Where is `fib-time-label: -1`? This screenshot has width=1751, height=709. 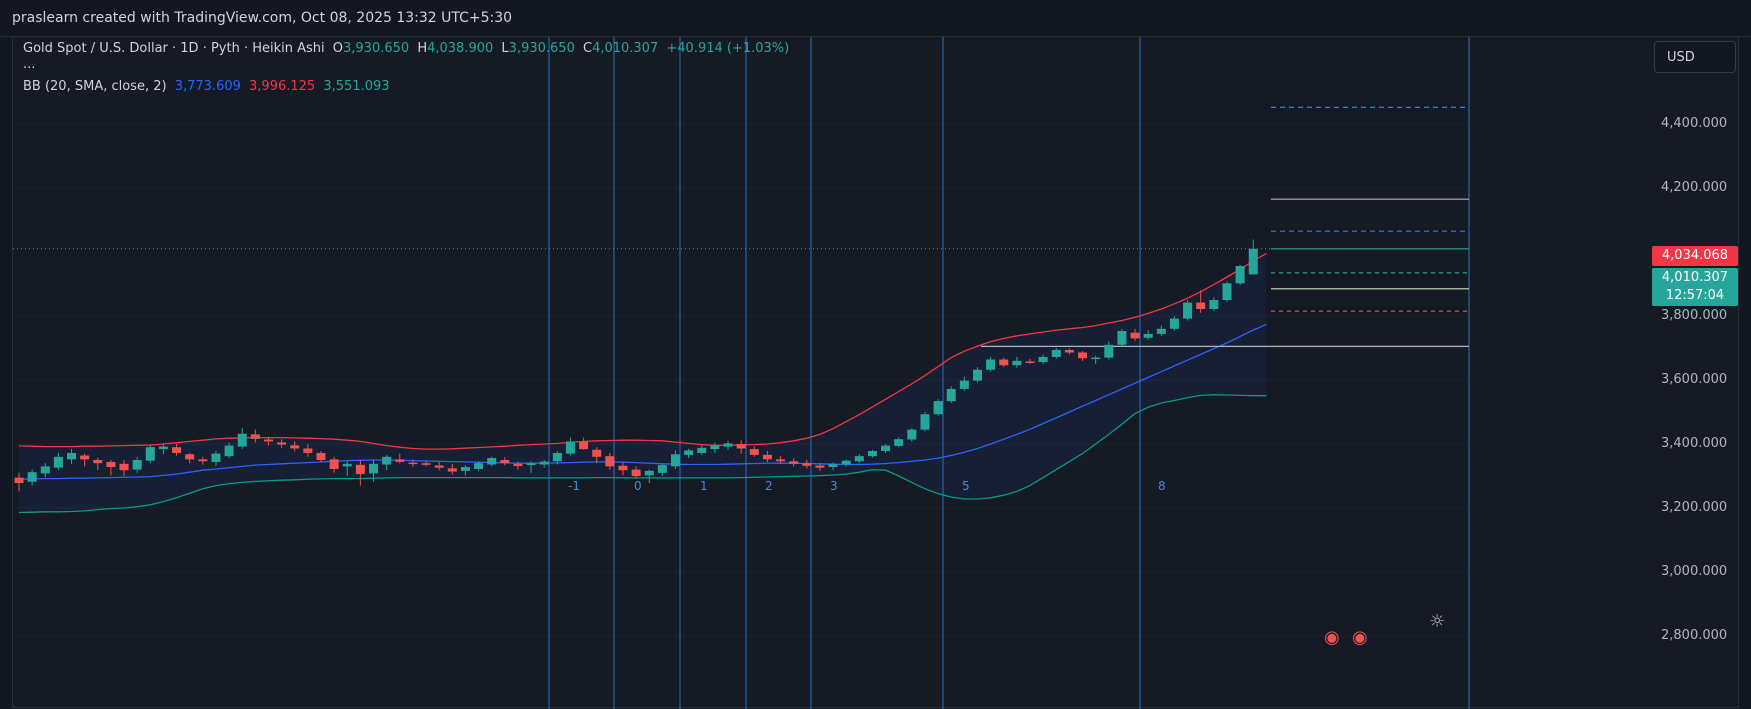
fib-time-label: -1 is located at coordinates (574, 486).